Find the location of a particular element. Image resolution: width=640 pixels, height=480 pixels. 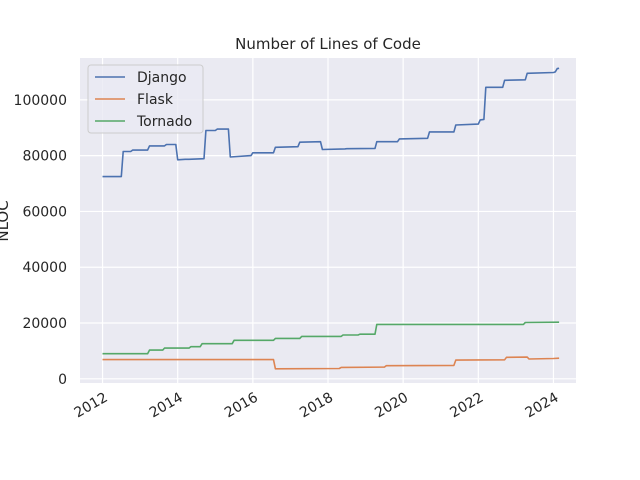

x-tick-label: 2022 is located at coordinates (466, 406).